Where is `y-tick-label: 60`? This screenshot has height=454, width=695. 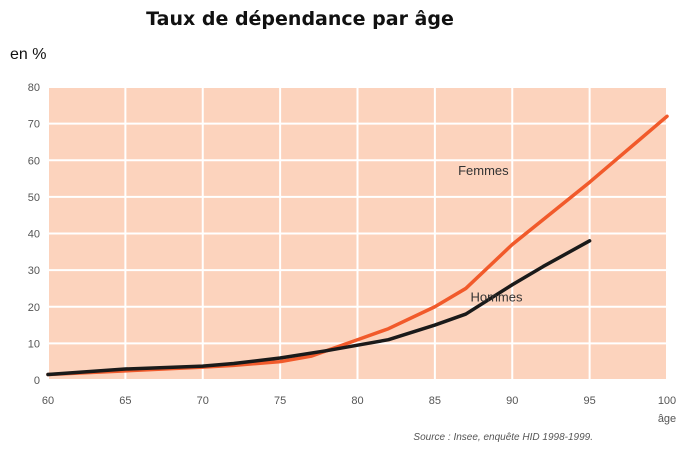 y-tick-label: 60 is located at coordinates (34, 161).